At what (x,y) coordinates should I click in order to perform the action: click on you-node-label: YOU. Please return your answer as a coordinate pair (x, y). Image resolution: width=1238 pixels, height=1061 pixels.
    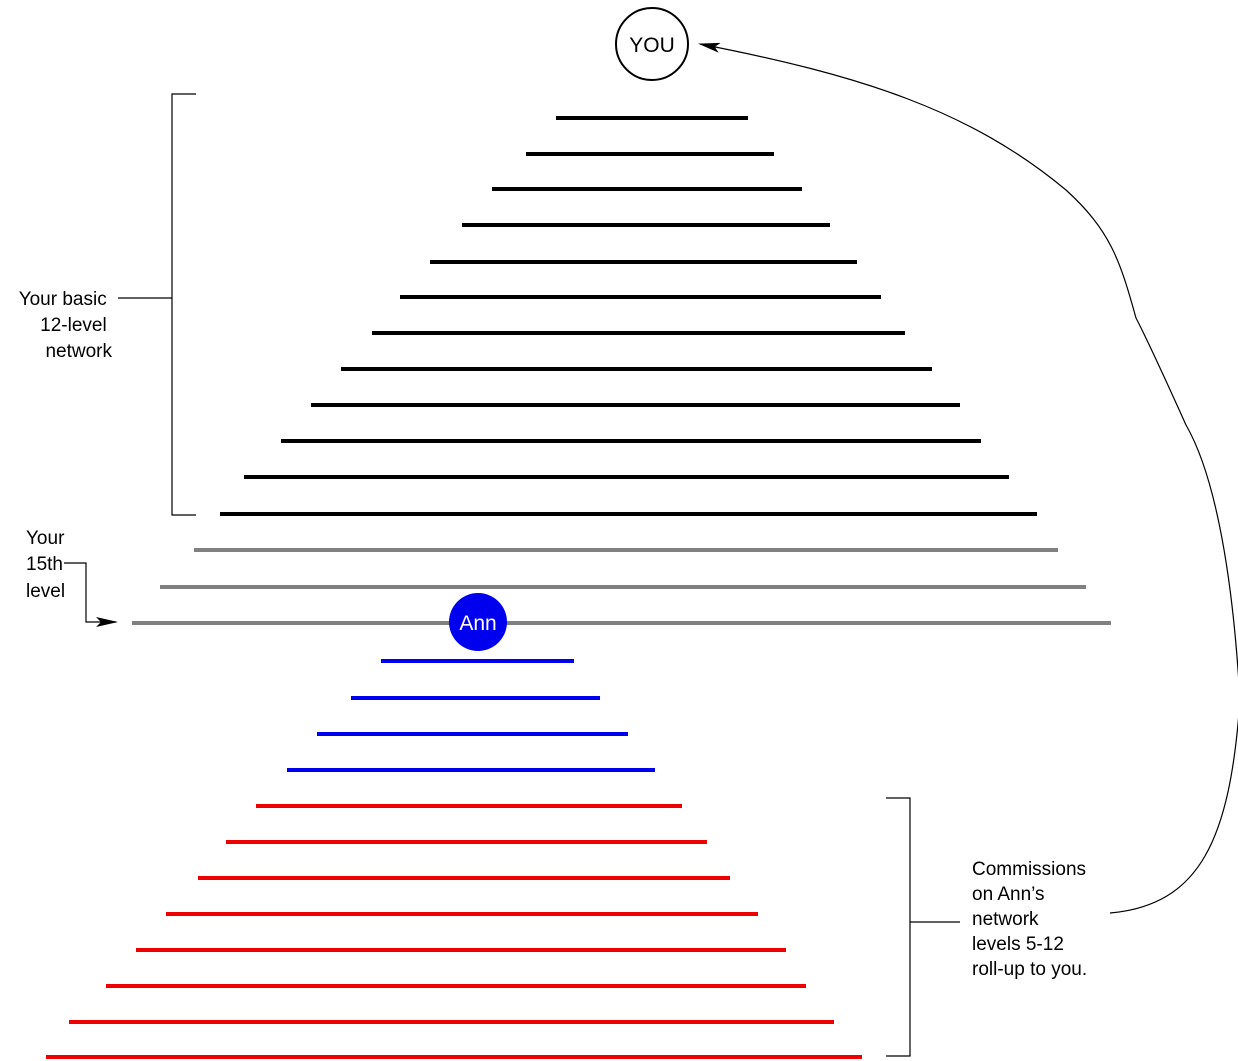
    Looking at the image, I should click on (652, 45).